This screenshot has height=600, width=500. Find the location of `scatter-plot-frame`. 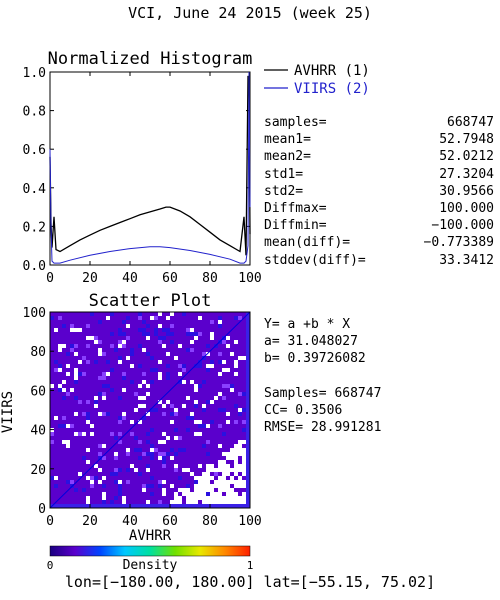

scatter-plot-frame is located at coordinates (150, 410).